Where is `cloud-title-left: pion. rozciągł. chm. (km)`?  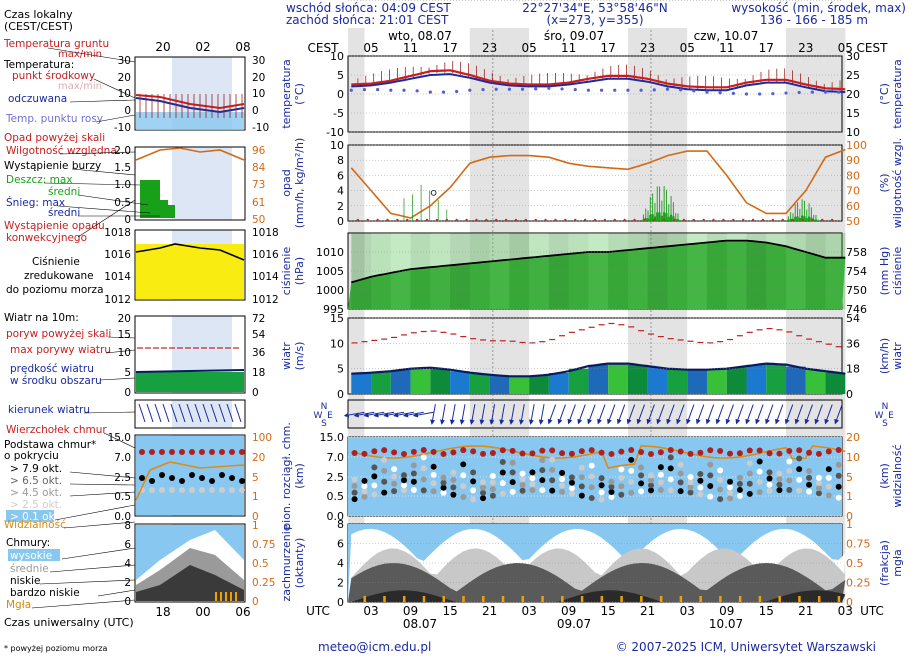 cloud-title-left: pion. rozciągł. chm. (km) is located at coordinates (293, 476).